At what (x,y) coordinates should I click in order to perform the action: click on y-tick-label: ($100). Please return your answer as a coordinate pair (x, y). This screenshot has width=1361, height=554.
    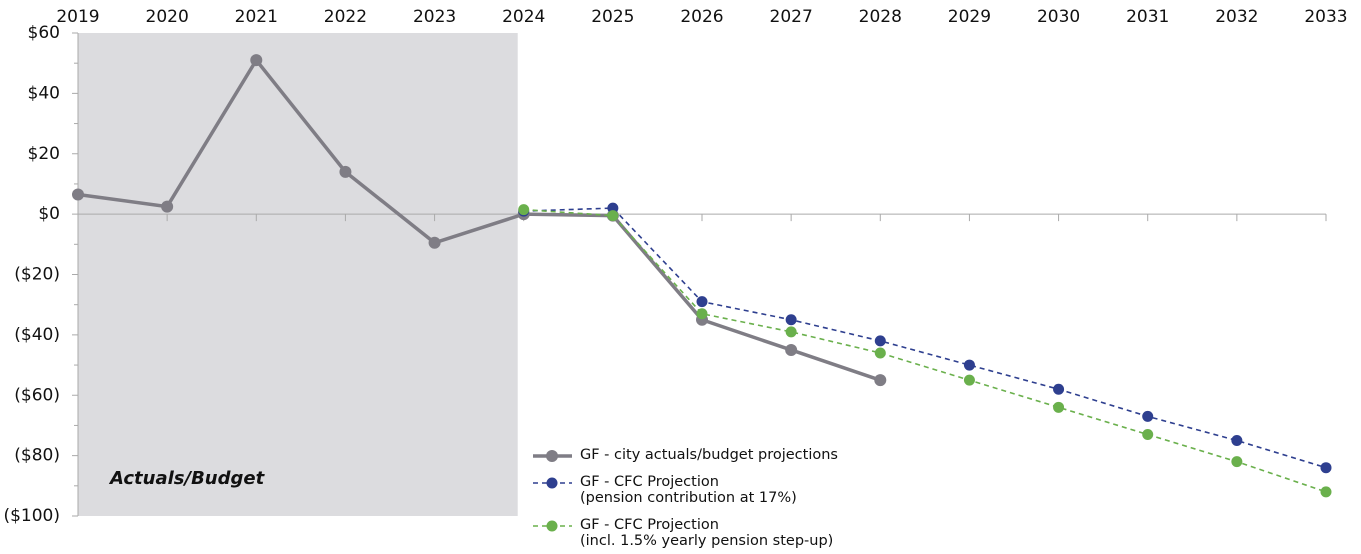
    Looking at the image, I should click on (31, 516).